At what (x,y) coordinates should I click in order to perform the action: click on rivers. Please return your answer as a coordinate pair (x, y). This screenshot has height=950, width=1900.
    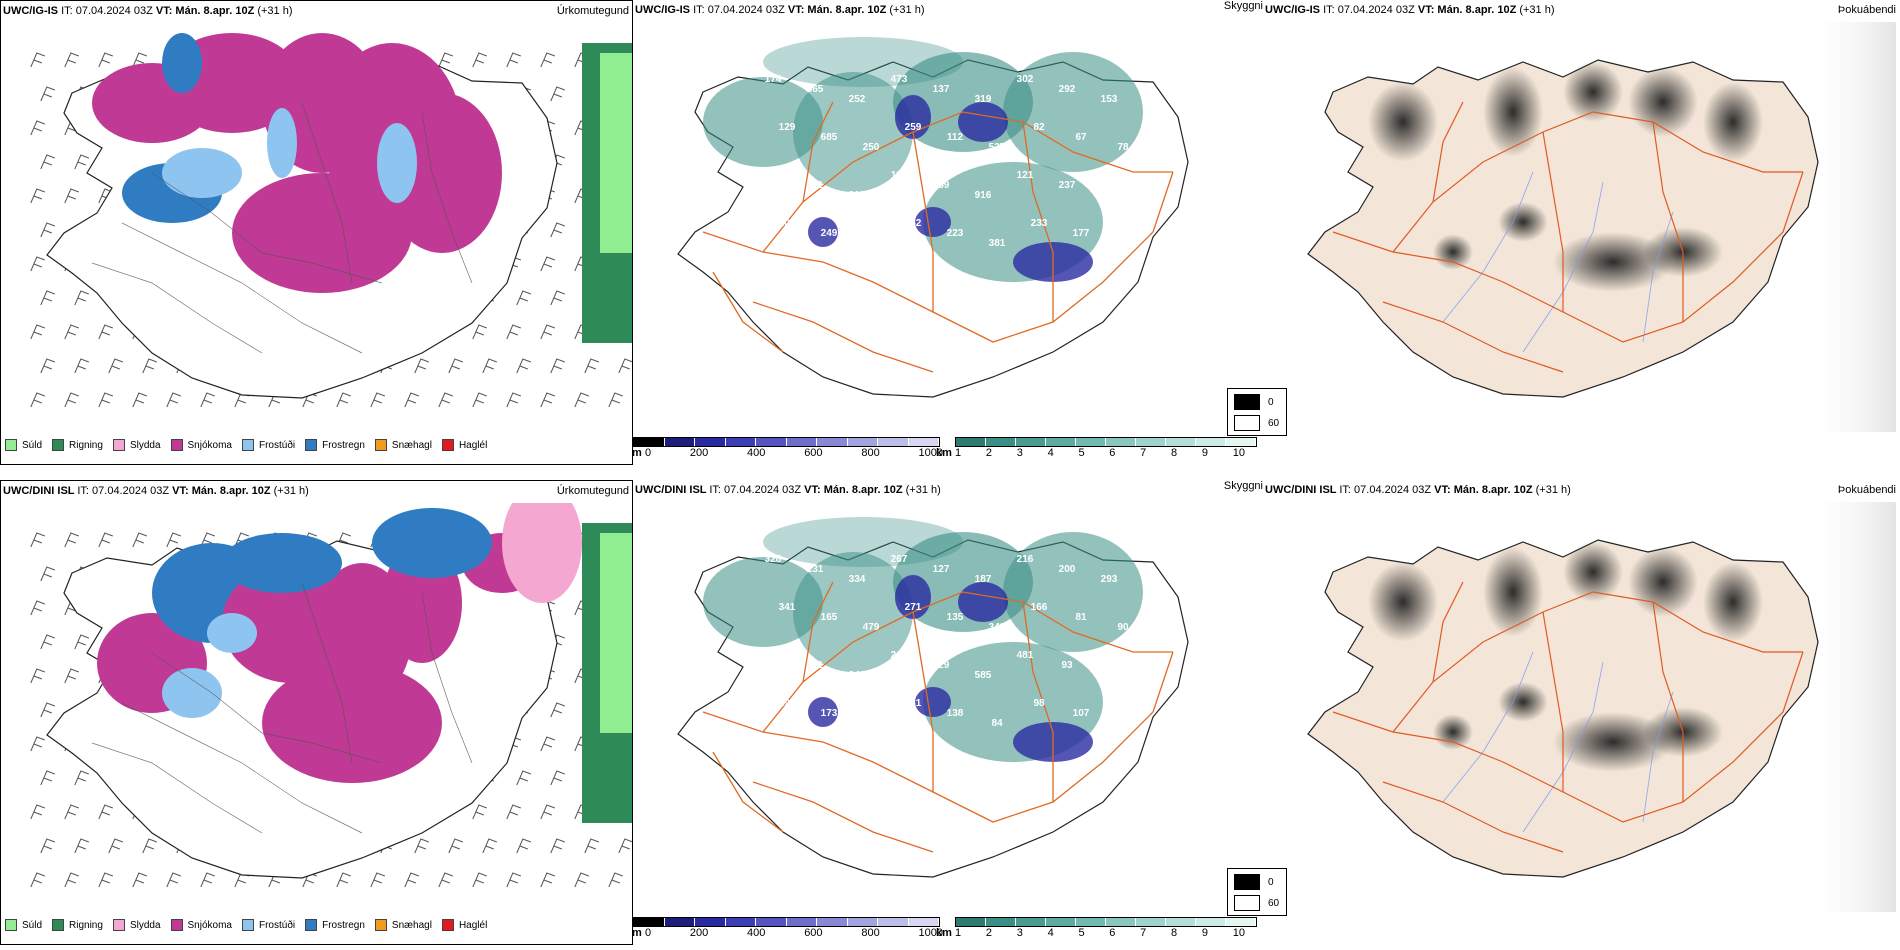
    Looking at the image, I should click on (1558, 742).